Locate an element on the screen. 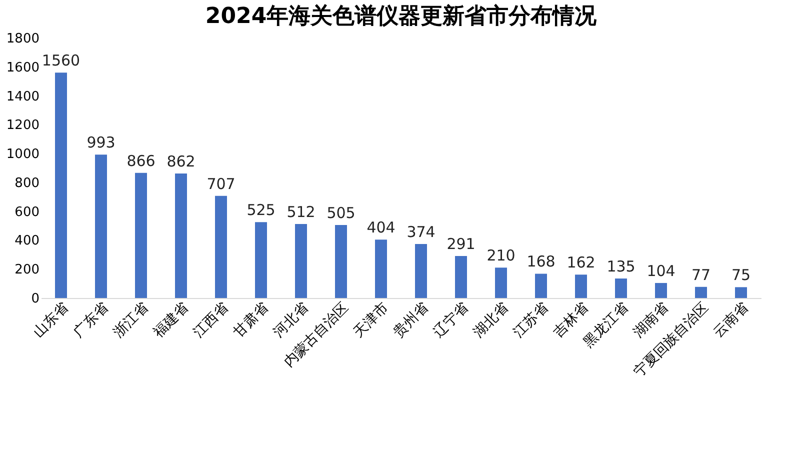 This screenshot has width=791, height=449. data-label: 525 is located at coordinates (261, 210).